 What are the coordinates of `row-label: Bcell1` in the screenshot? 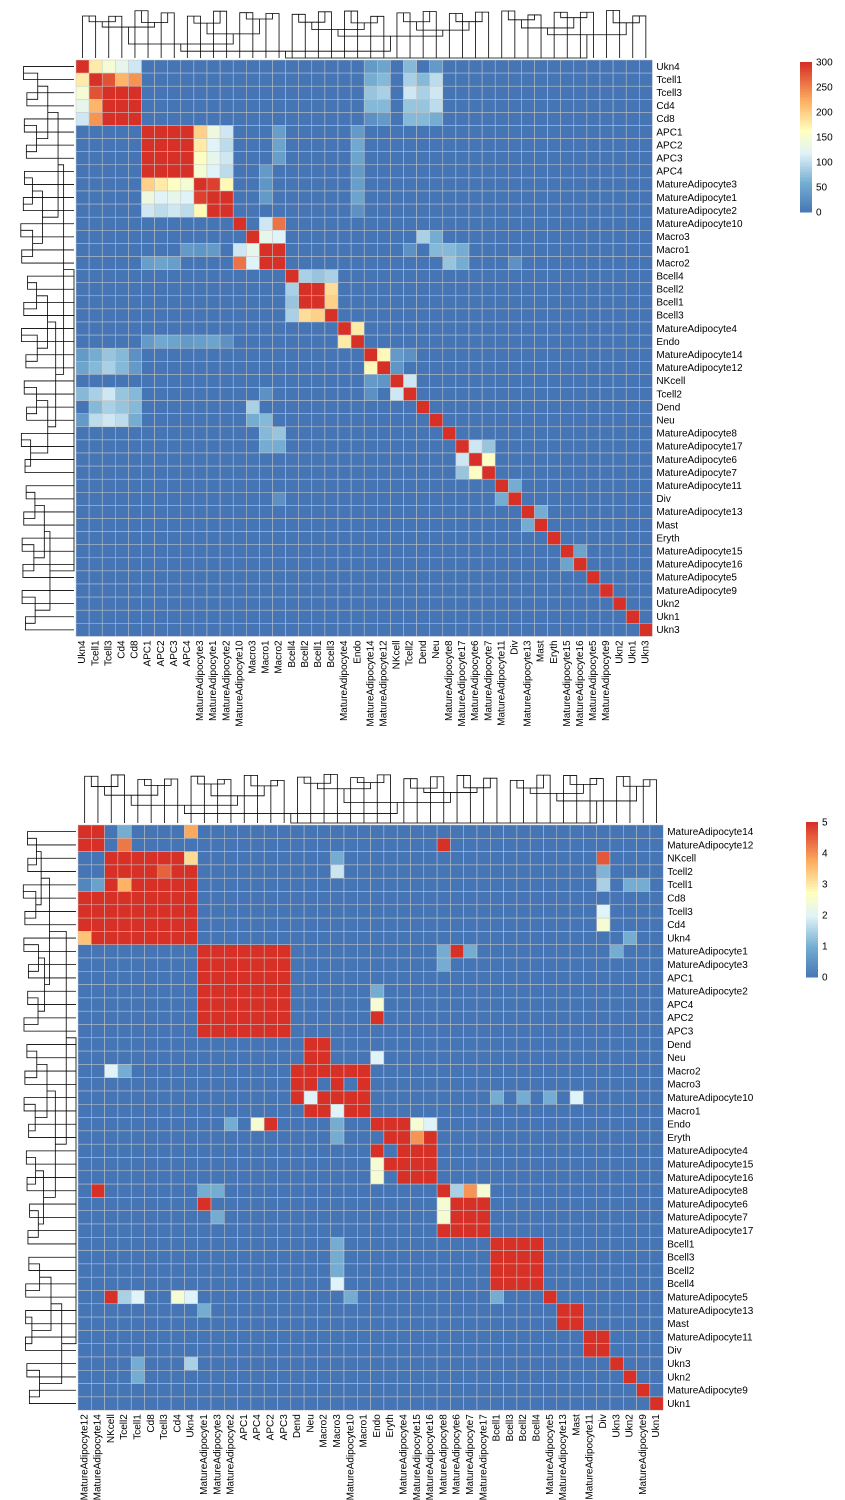 It's located at (681, 1244).